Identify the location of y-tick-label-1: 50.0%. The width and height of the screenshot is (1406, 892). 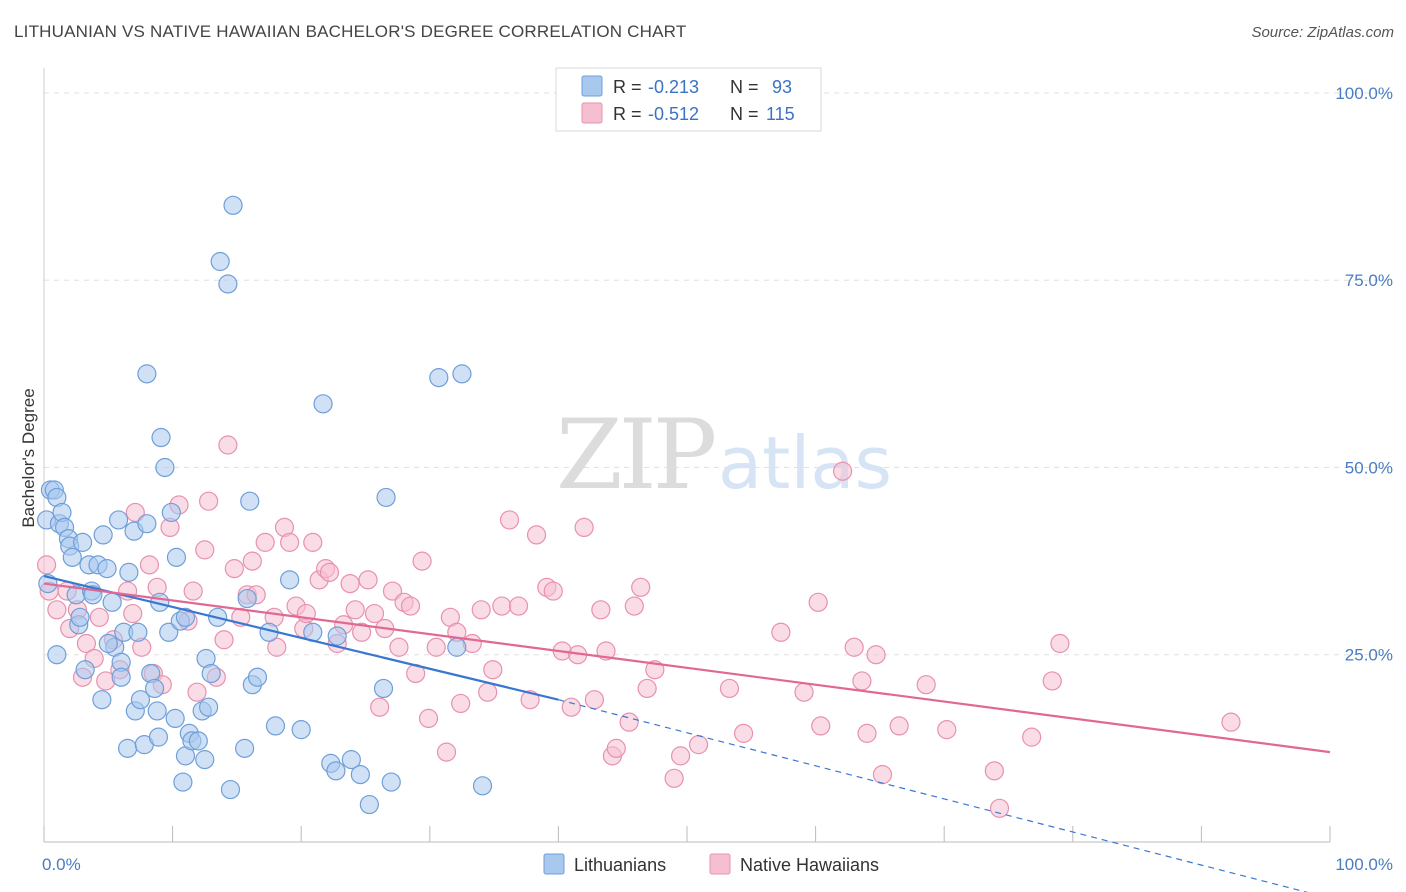
(1369, 467).